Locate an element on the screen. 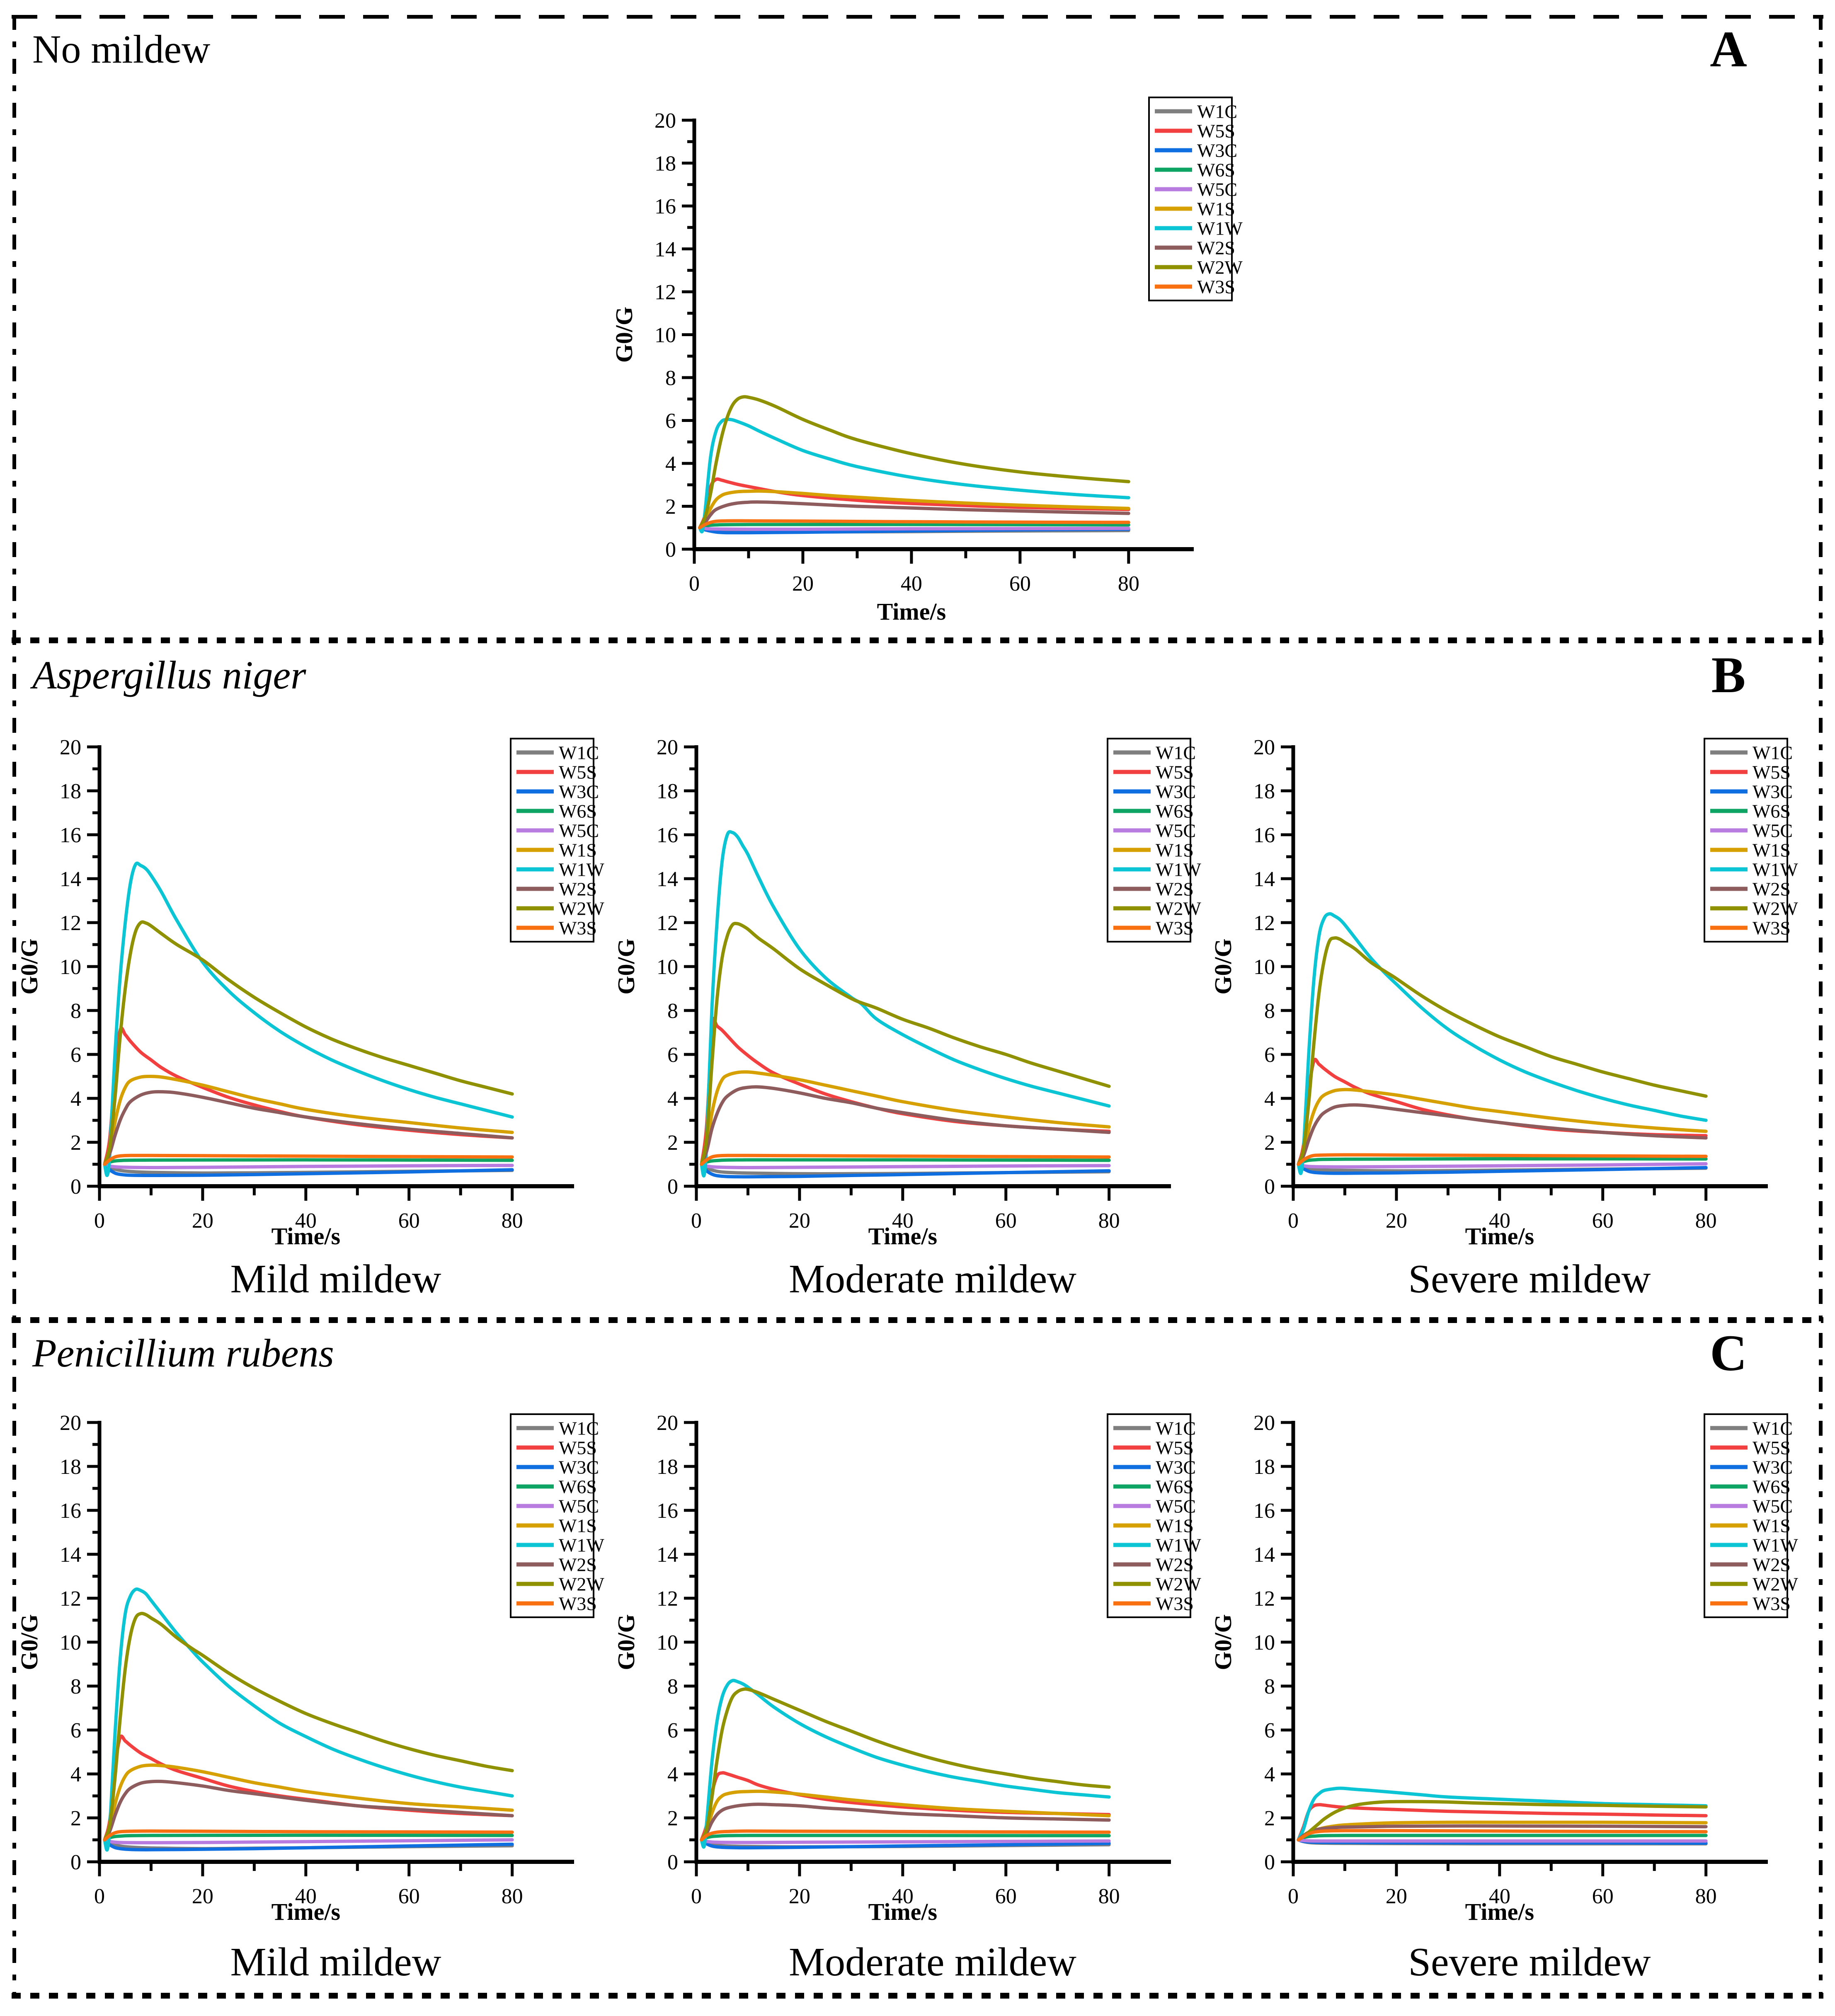 This screenshot has height=2016, width=1835. series-W1W is located at coordinates (905, 1764).